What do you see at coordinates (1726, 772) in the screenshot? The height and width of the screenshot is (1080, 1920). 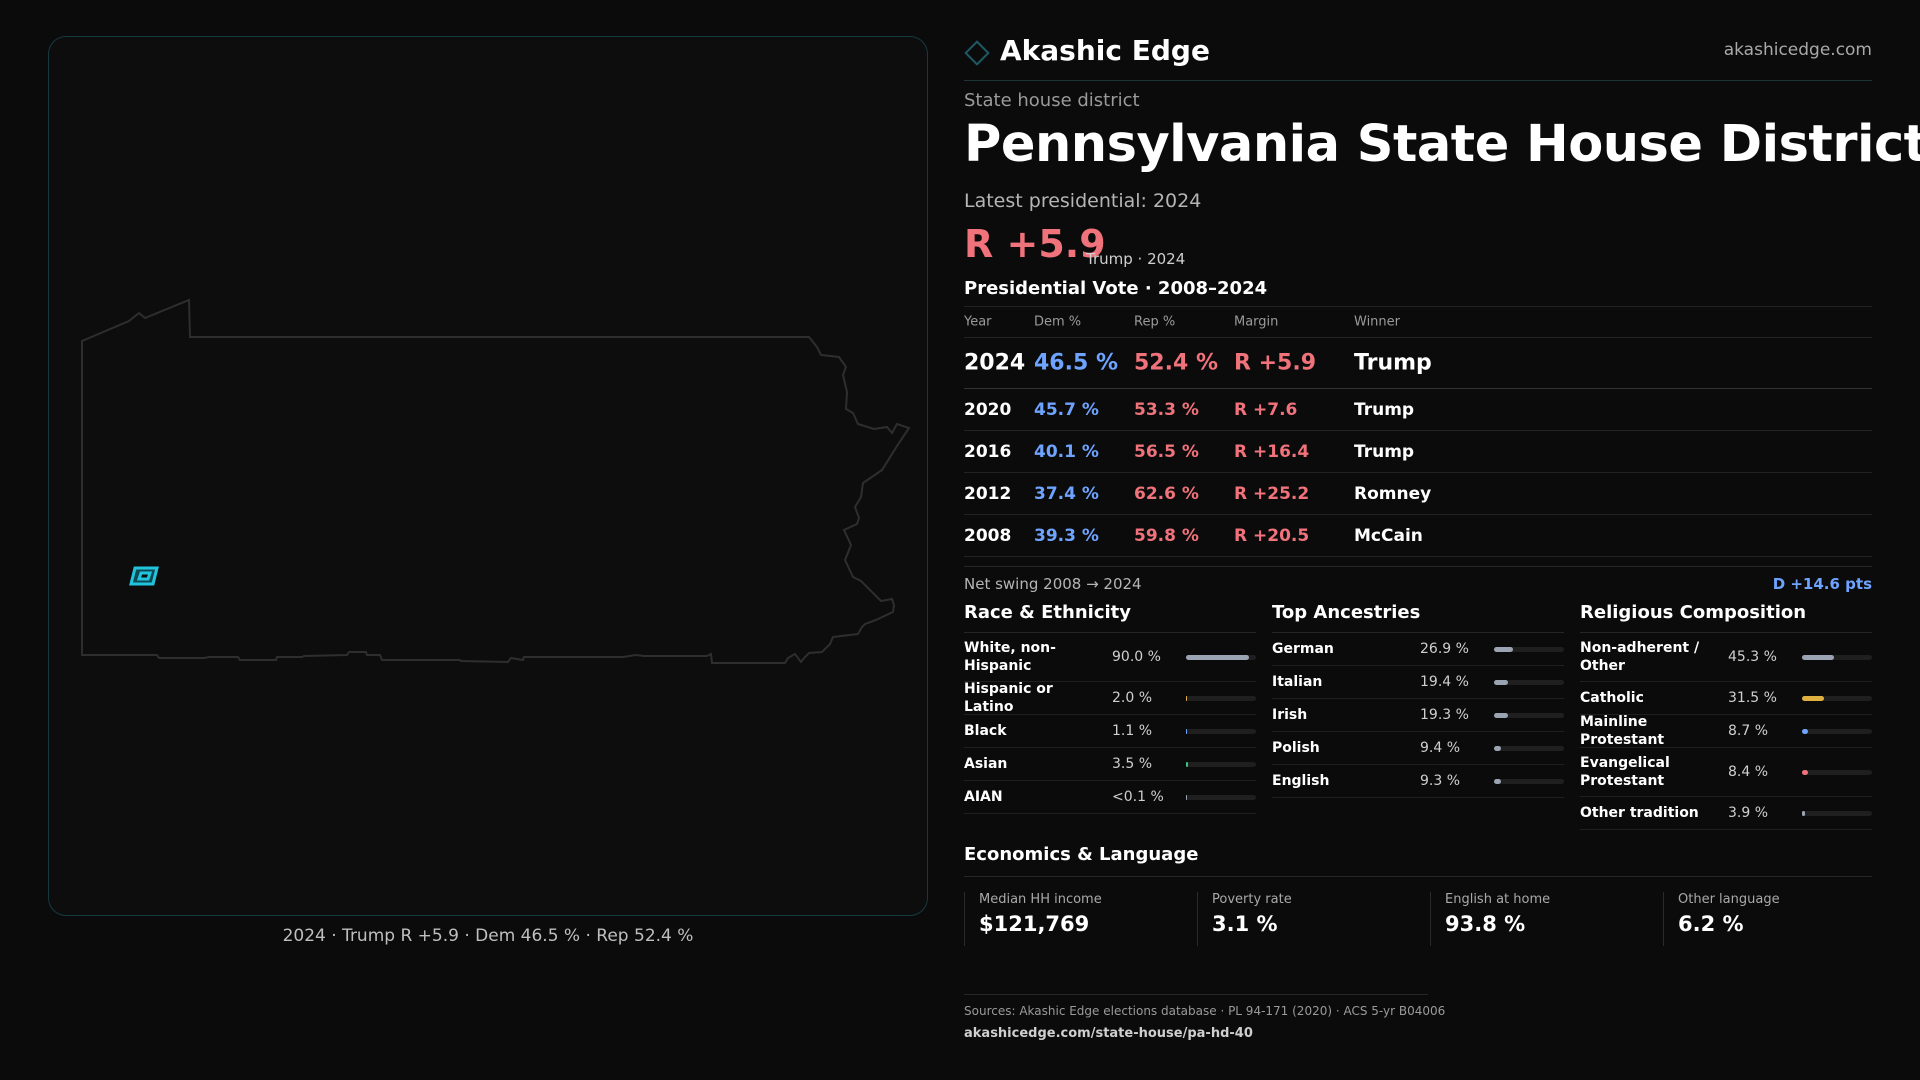 I see `list-item: Evangelical Protestant 8.4 %` at bounding box center [1726, 772].